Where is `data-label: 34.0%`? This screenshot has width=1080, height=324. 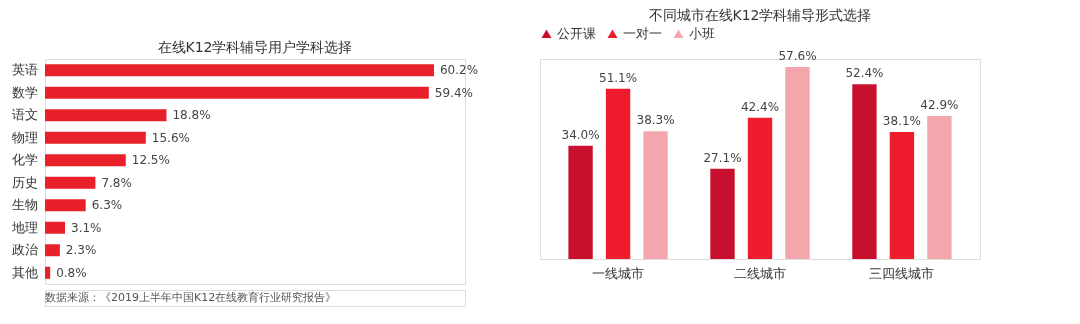
data-label: 34.0% is located at coordinates (580, 134).